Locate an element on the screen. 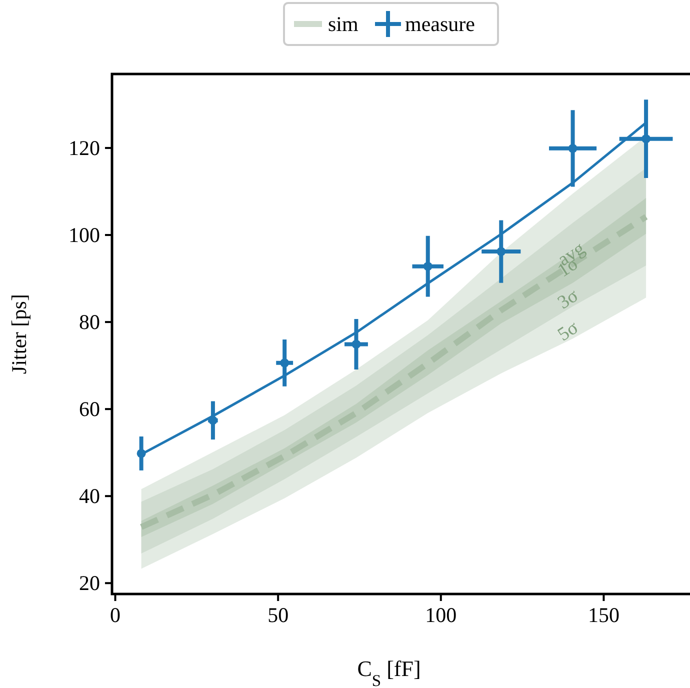 The height and width of the screenshot is (688, 690). y-axis-title: Jitter [ps] is located at coordinates (19, 334).